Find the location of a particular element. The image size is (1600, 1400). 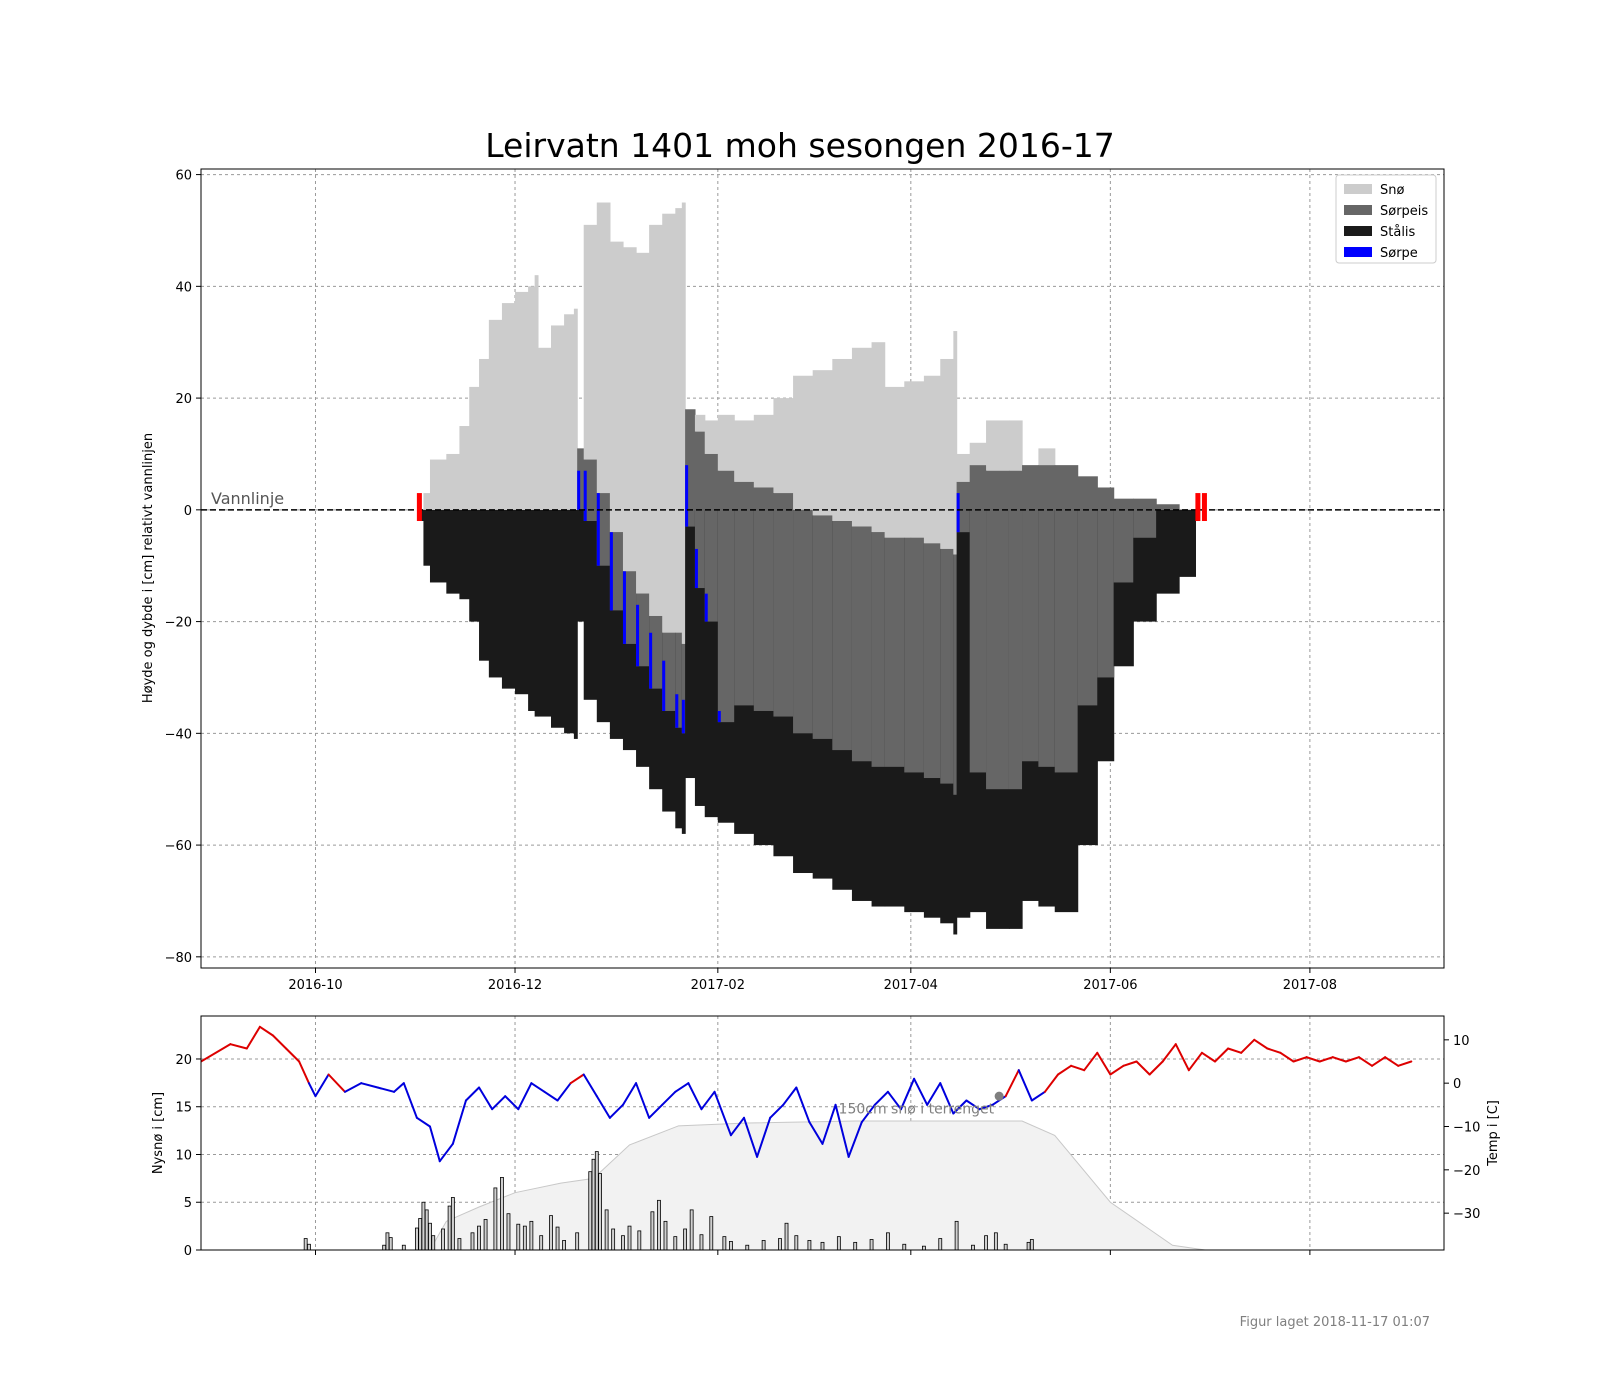

legend-label: Snø is located at coordinates (1392, 190).